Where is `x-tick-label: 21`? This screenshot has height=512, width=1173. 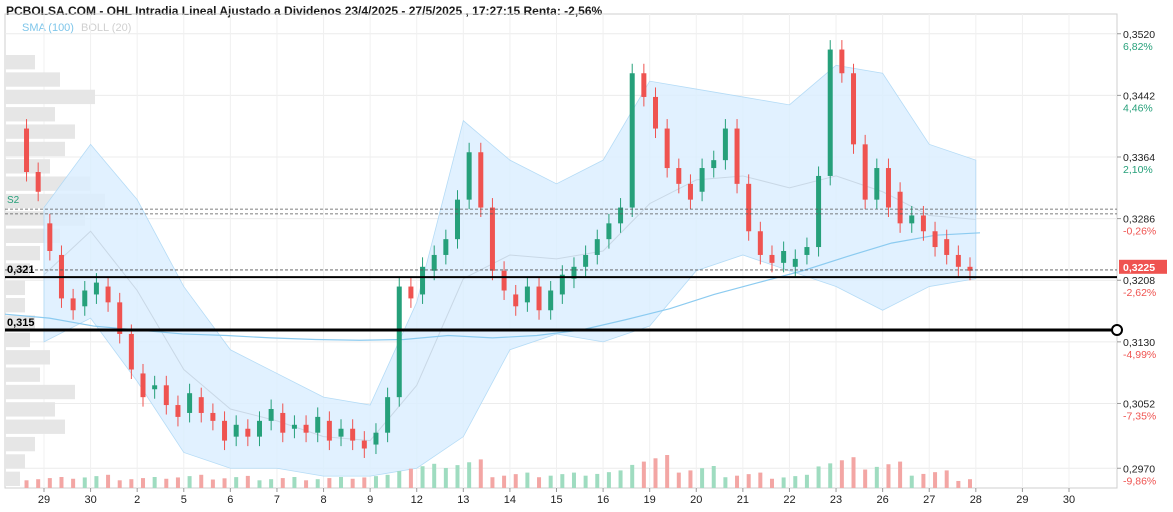
x-tick-label: 21 is located at coordinates (743, 500).